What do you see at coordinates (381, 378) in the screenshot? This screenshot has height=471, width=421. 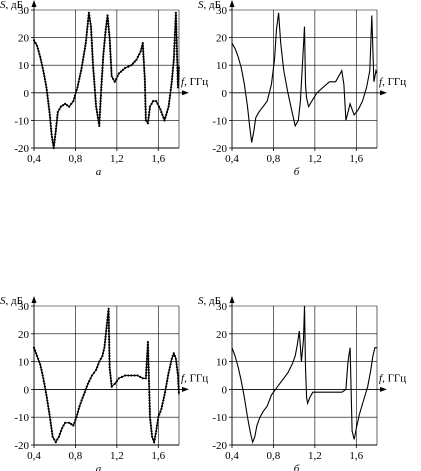 I see `x-axis-label-symbol: f` at bounding box center [381, 378].